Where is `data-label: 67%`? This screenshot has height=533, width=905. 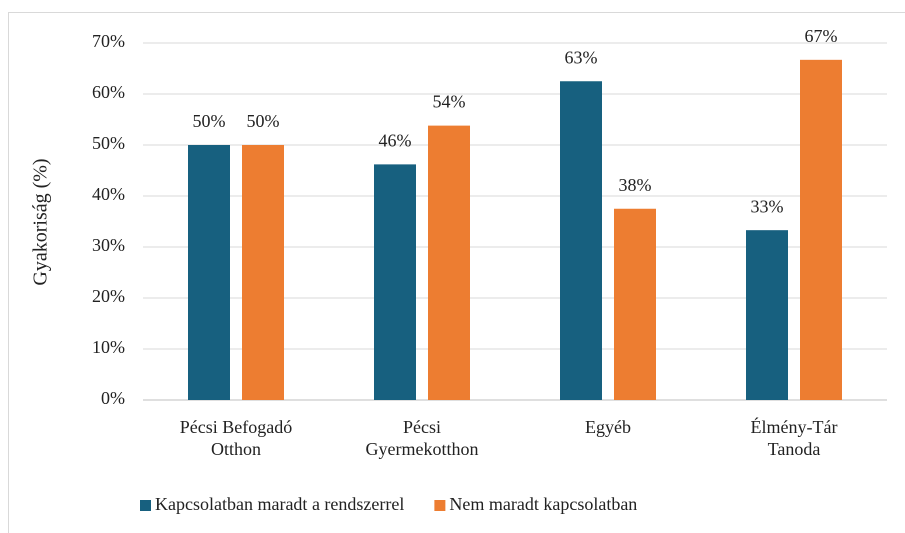 data-label: 67% is located at coordinates (821, 36).